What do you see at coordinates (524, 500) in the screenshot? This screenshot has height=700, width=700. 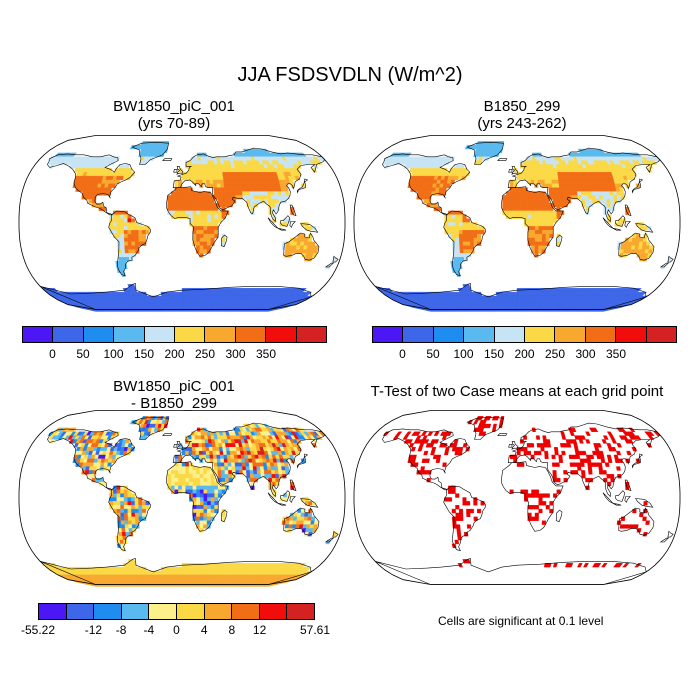 I see `coastlines` at bounding box center [524, 500].